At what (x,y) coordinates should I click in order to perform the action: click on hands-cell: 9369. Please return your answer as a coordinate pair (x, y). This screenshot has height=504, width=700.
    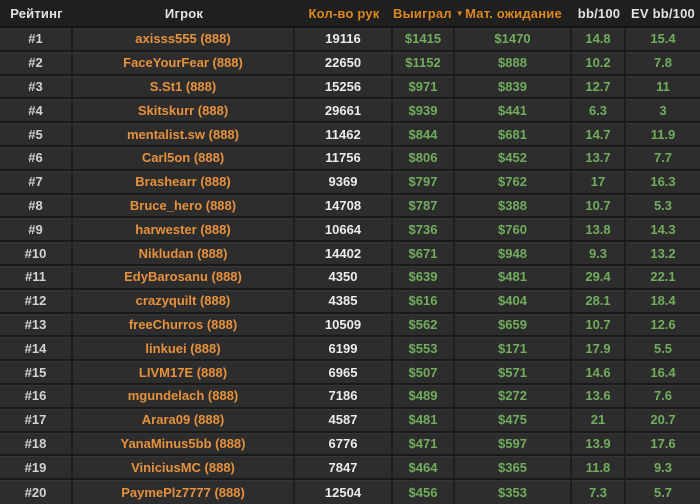
    Looking at the image, I should click on (344, 181).